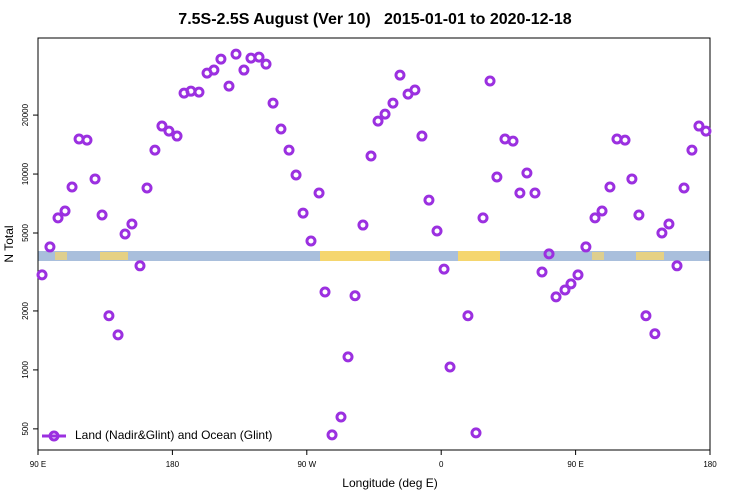 This screenshot has width=750, height=500. I want to click on y-tick-label: 20000, so click(25, 114).